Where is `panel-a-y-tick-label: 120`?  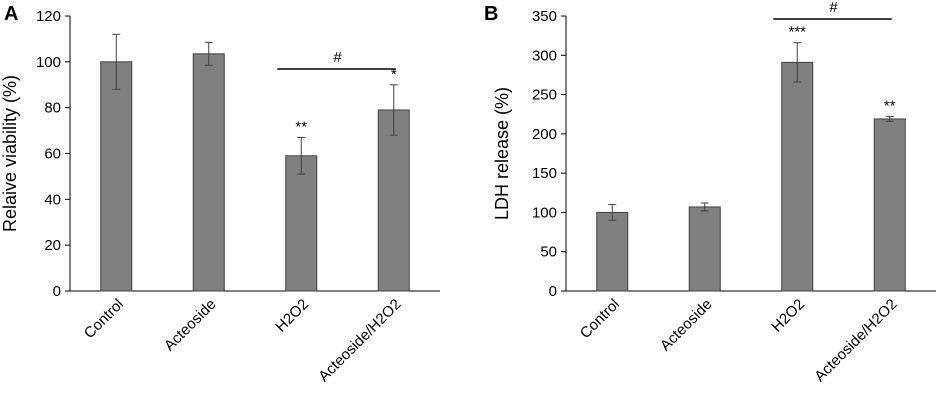
panel-a-y-tick-label: 120 is located at coordinates (48, 16).